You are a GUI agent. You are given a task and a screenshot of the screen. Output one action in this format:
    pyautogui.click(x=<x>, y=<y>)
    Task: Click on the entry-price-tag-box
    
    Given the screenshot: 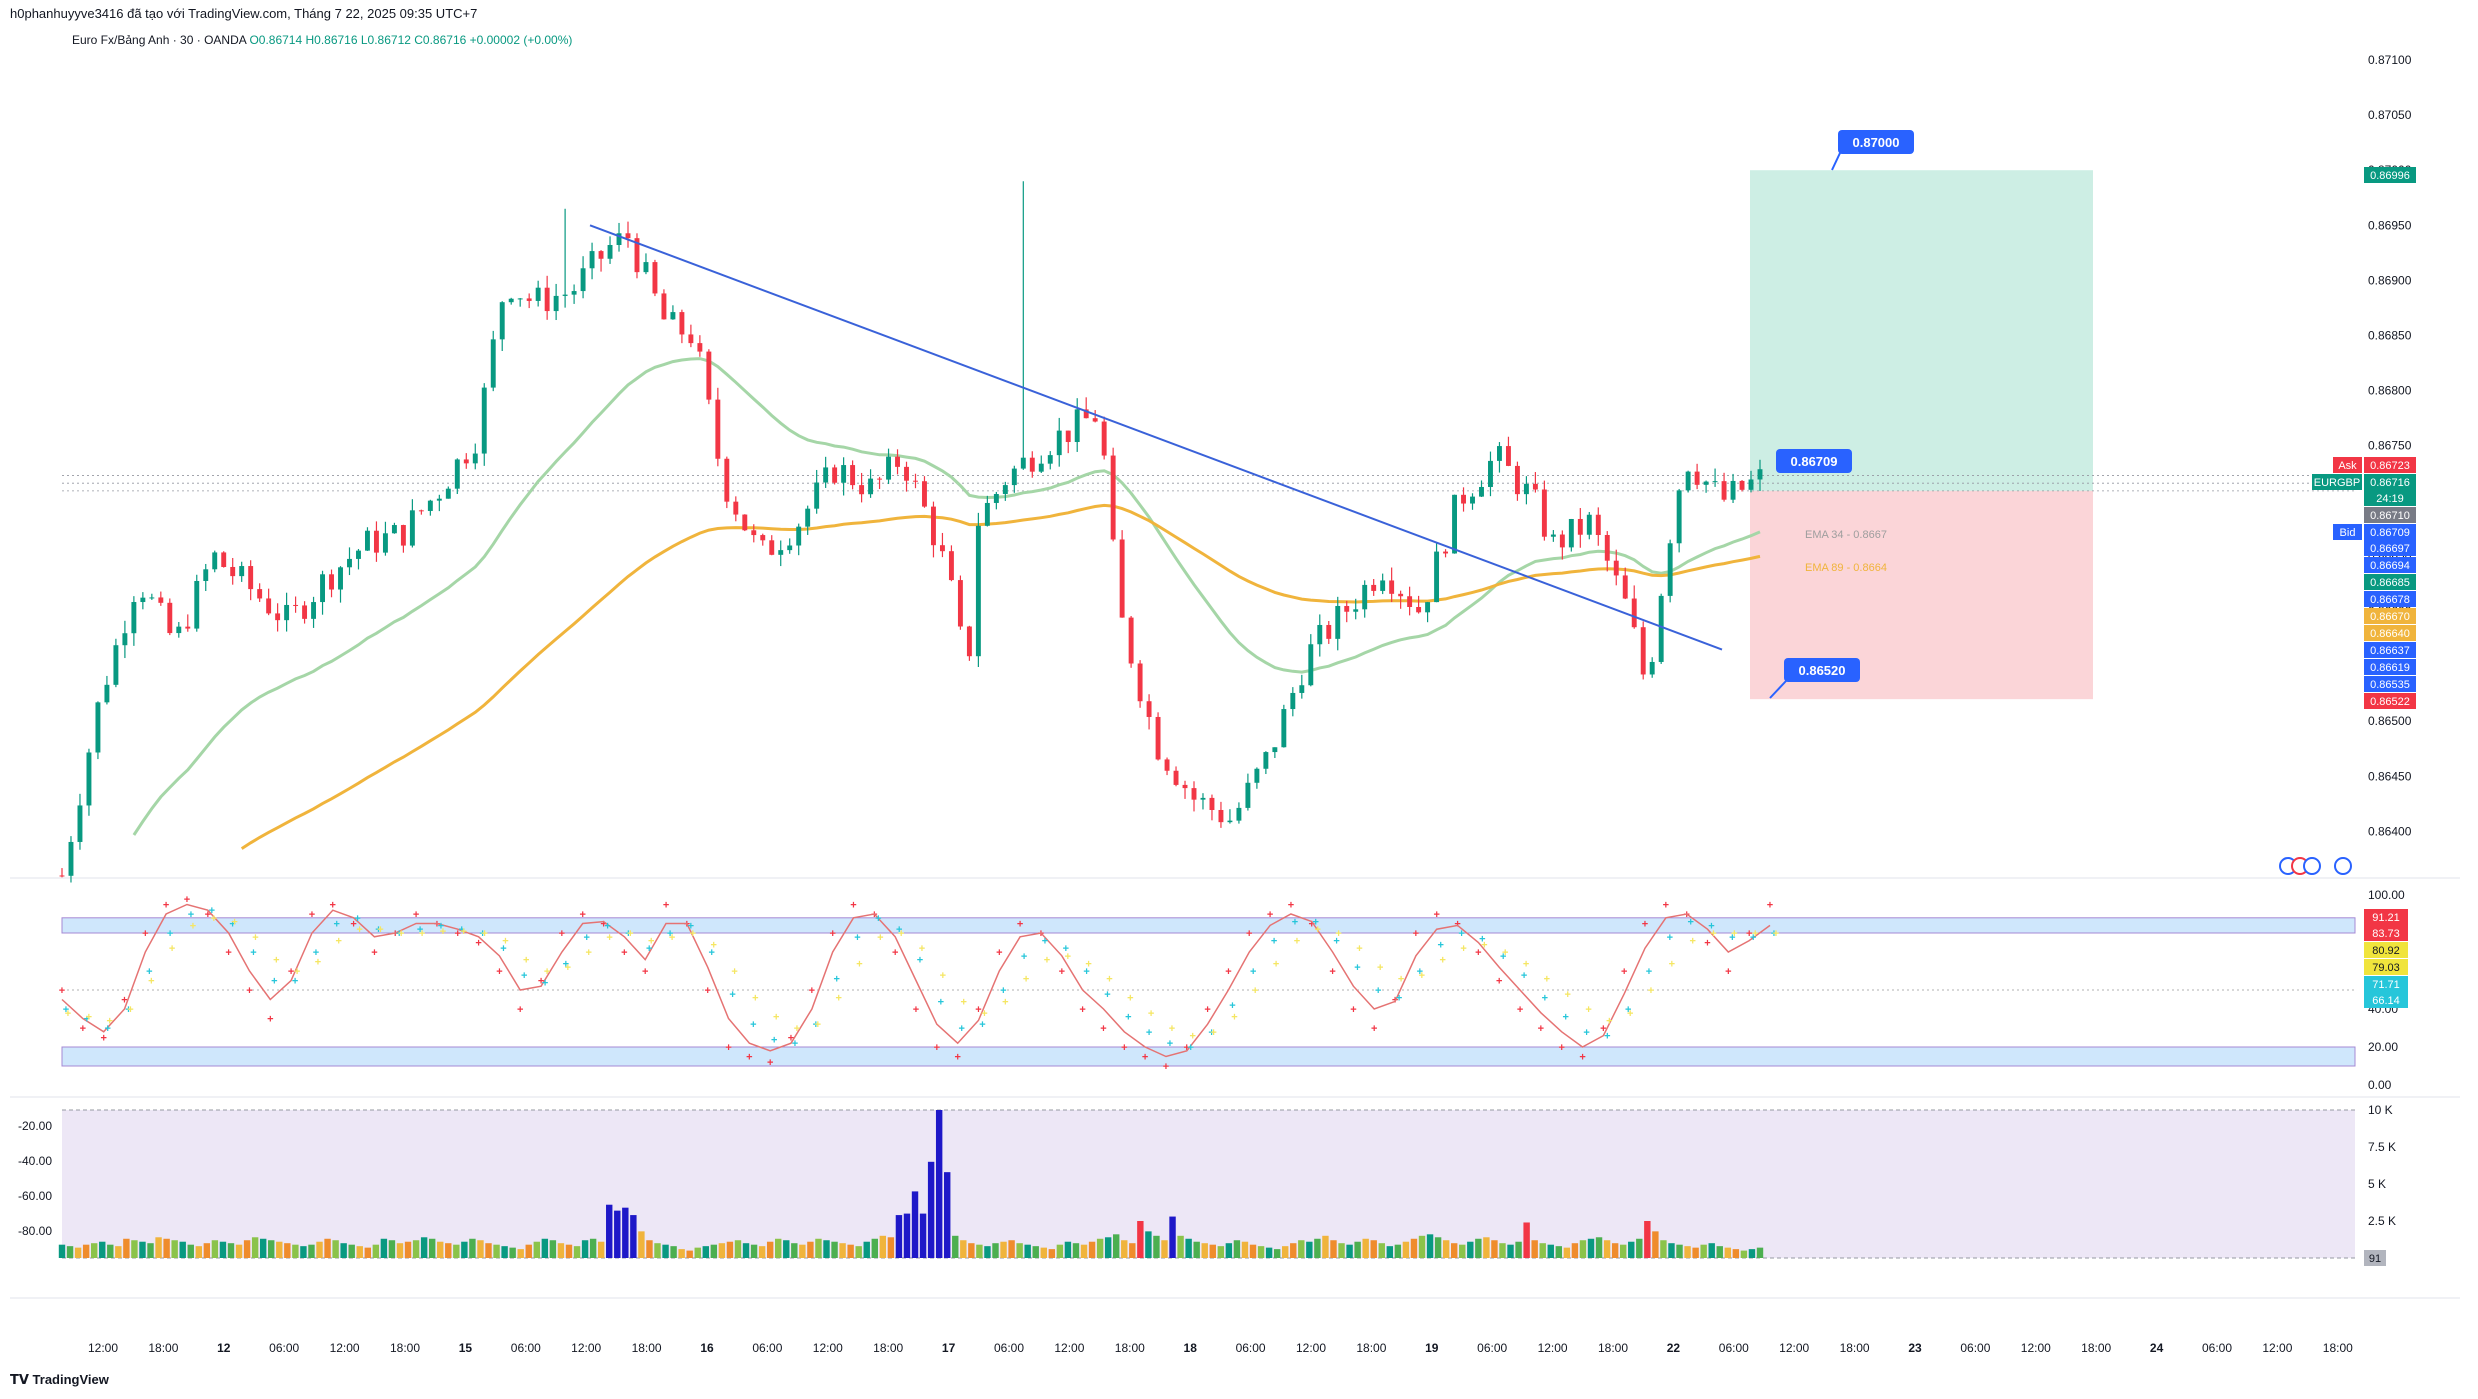 What is the action you would take?
    pyautogui.click(x=1814, y=461)
    